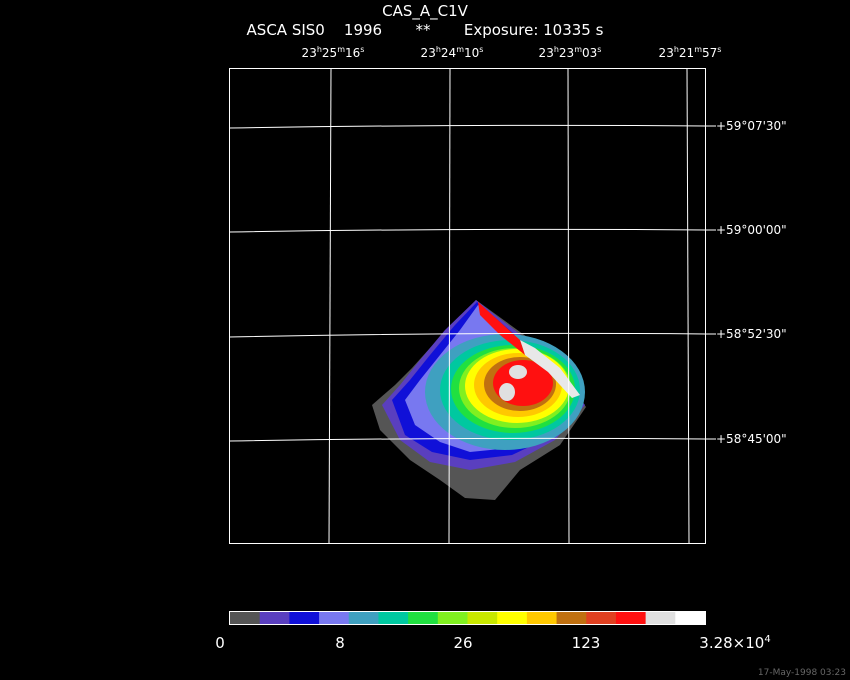 The image size is (850, 680). Describe the element at coordinates (711, 282) in the screenshot. I see `dec-ticks` at that location.